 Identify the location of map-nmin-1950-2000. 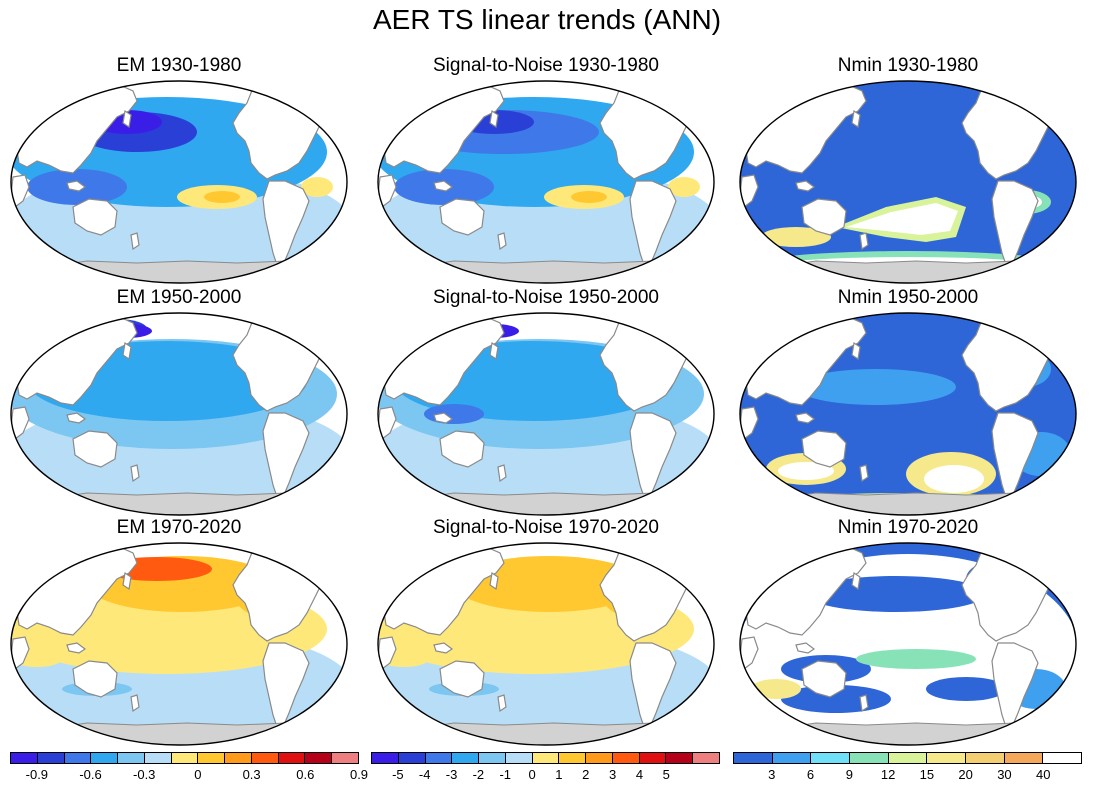
(908, 414).